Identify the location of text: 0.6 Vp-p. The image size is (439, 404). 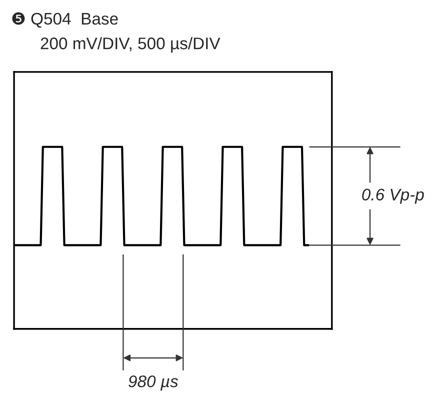
(393, 196).